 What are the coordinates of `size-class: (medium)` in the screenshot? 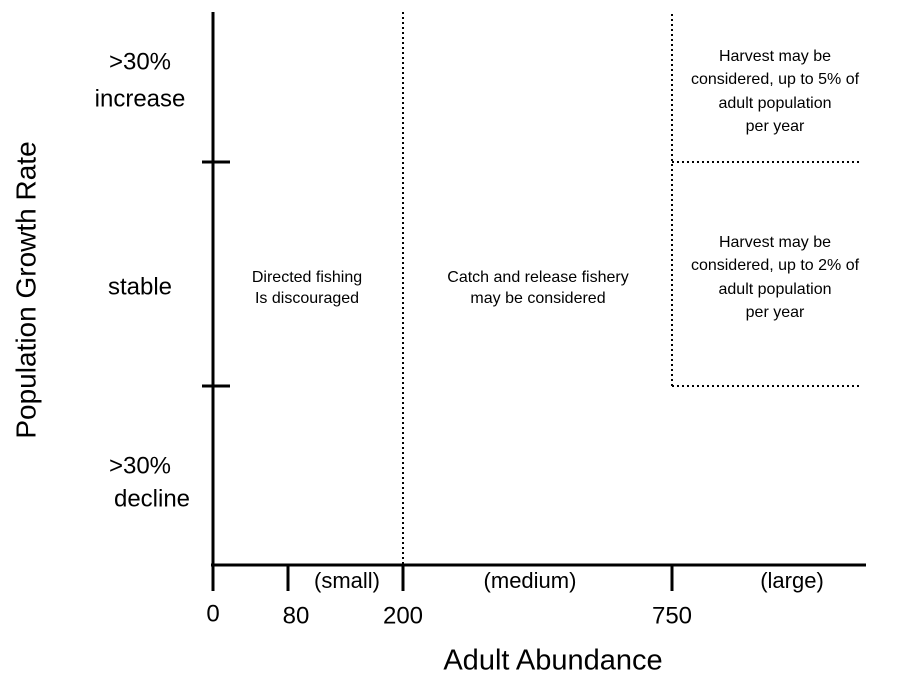 It's located at (530, 580).